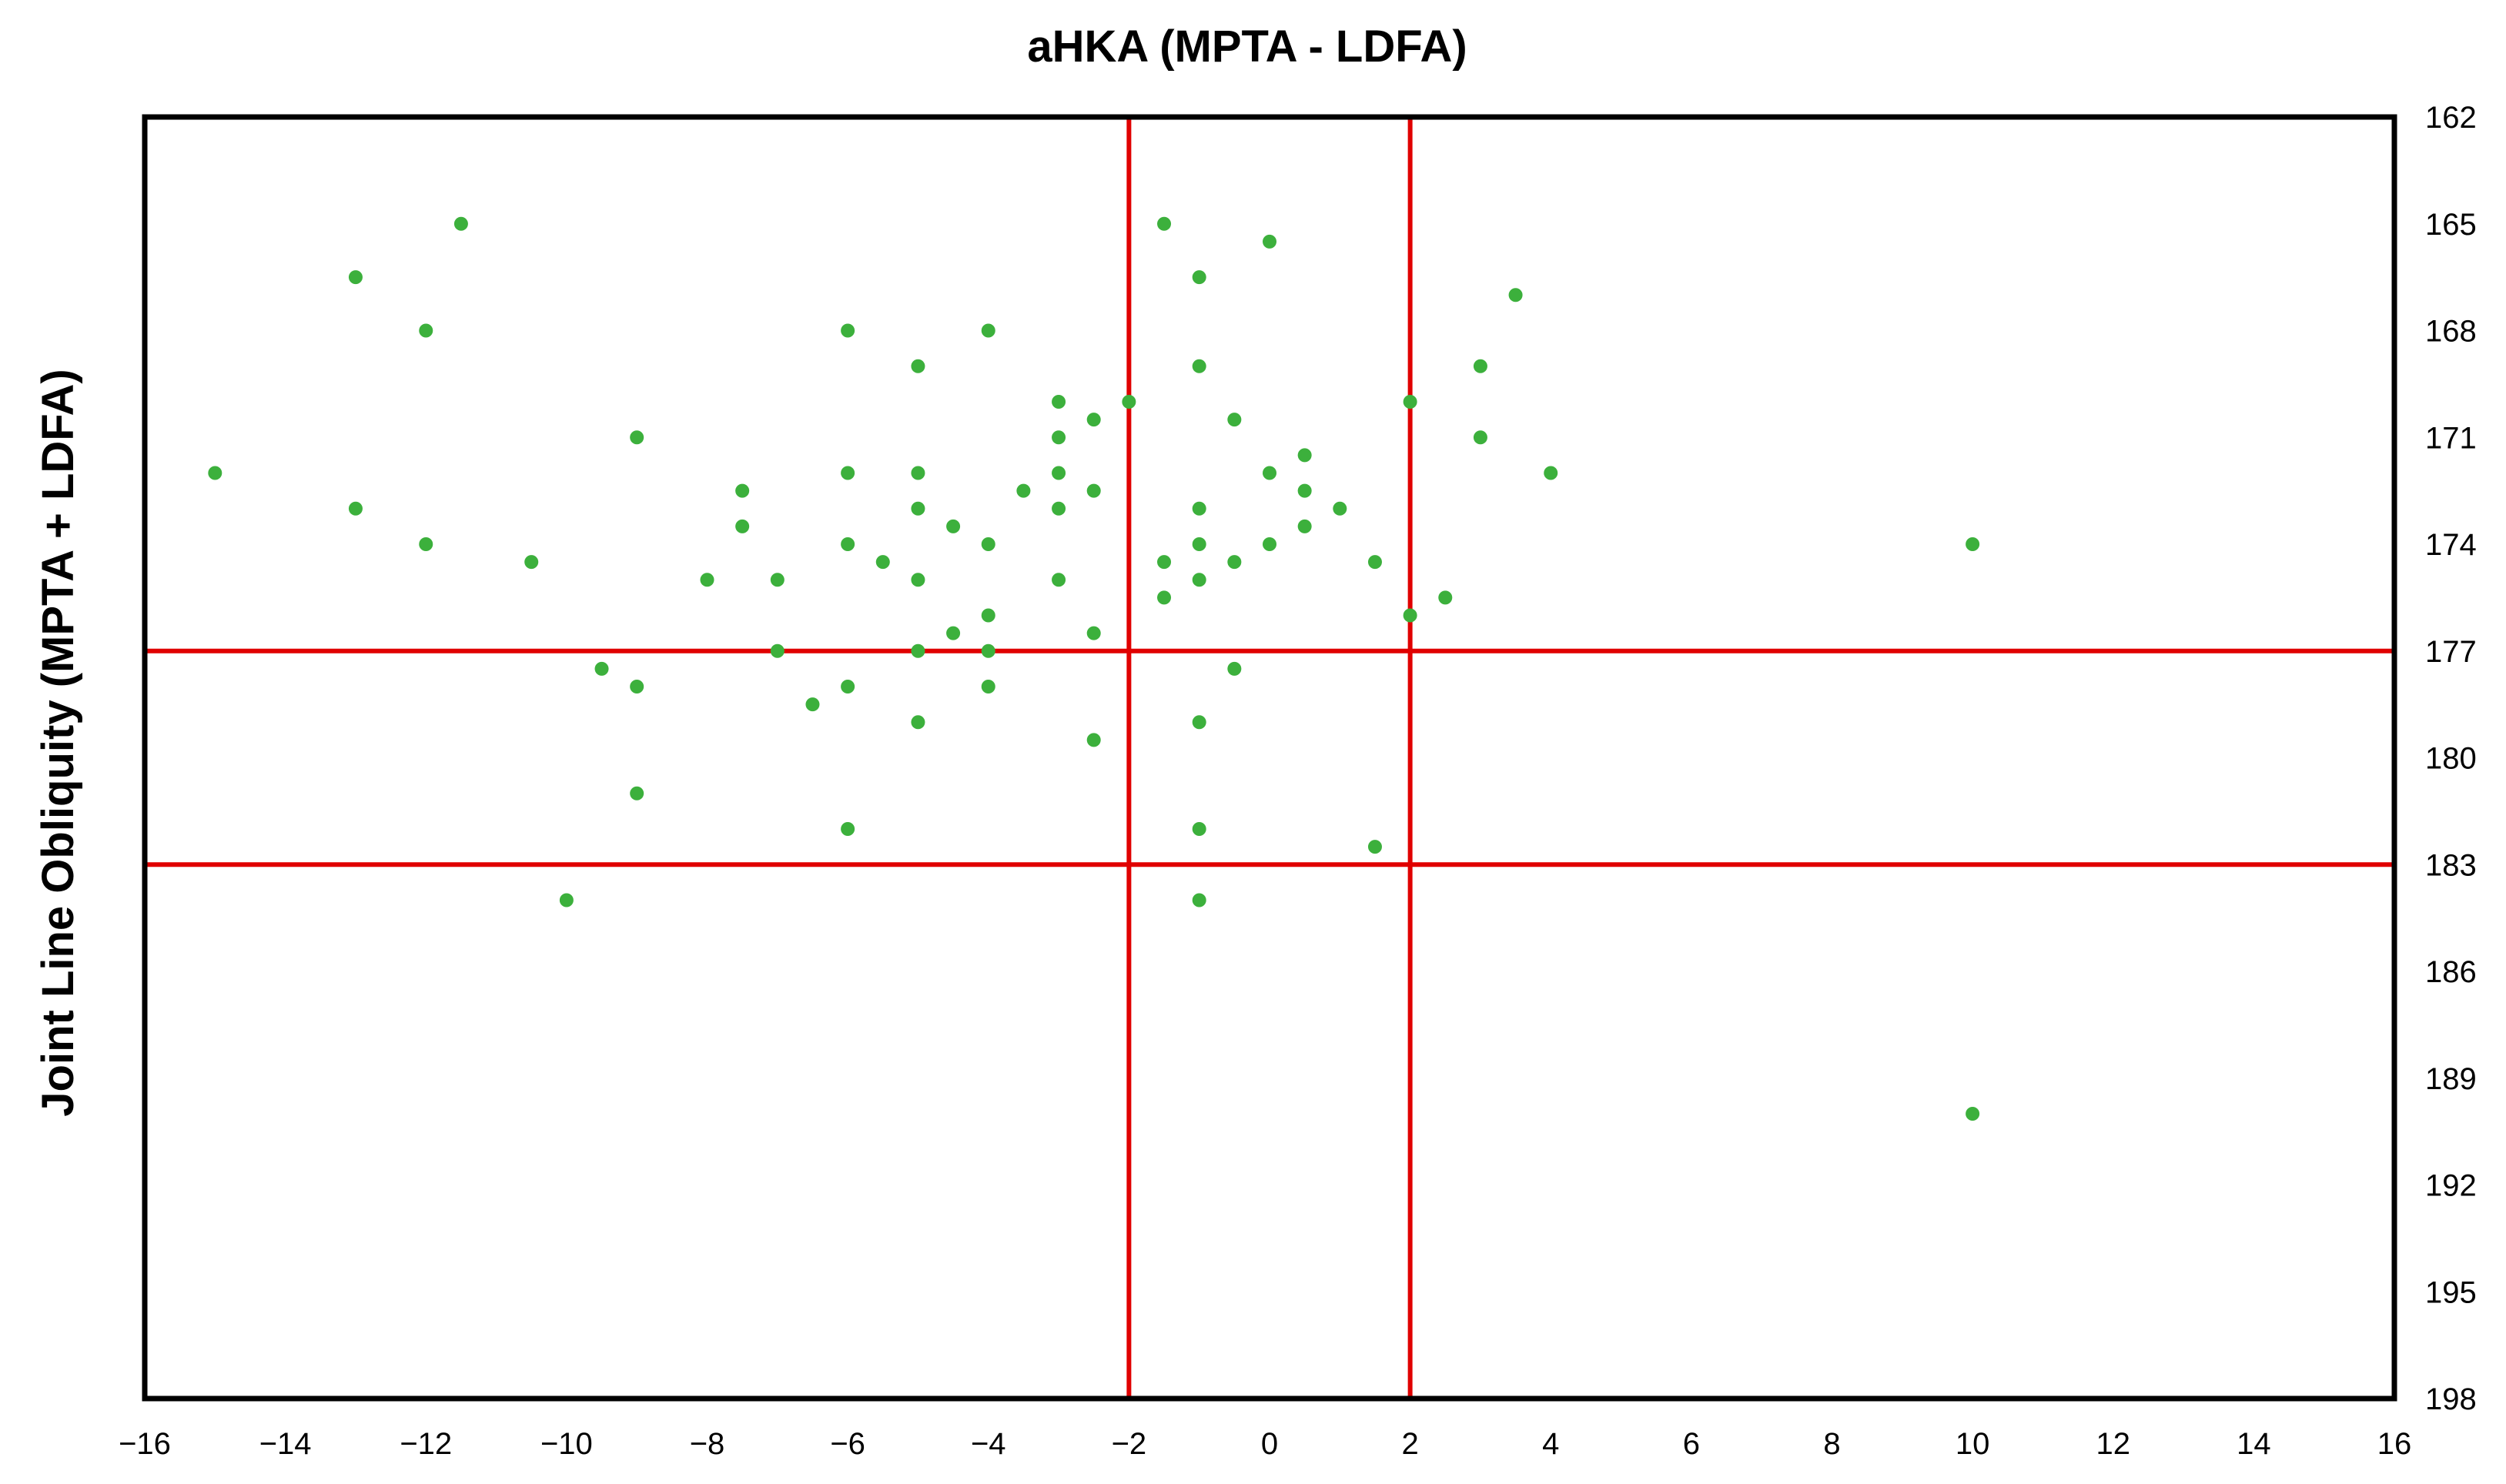  What do you see at coordinates (1129, 1444) in the screenshot?
I see `x-tick-label: −2` at bounding box center [1129, 1444].